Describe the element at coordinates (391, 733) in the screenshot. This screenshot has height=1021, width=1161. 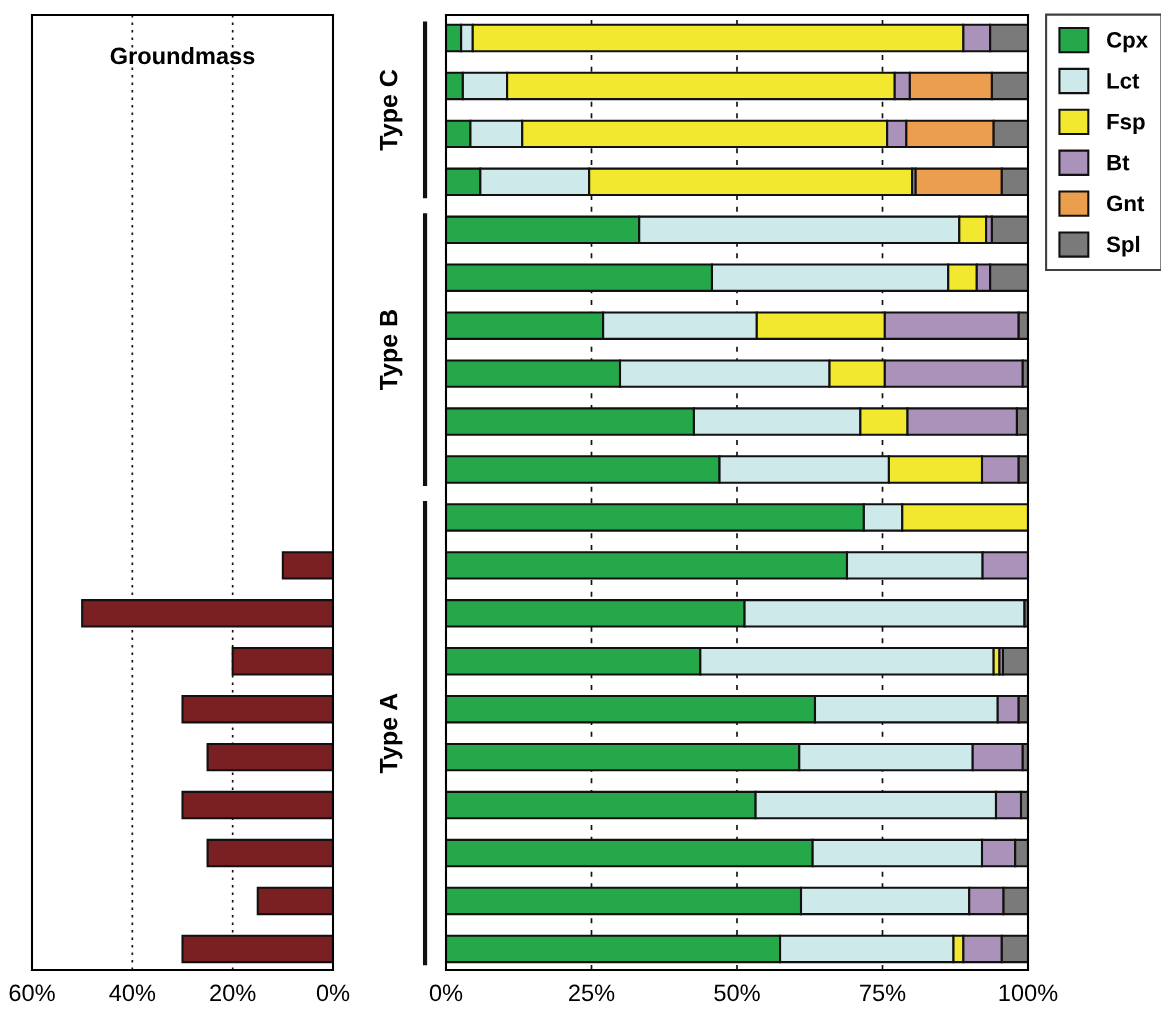
I see `text: Type A` at that location.